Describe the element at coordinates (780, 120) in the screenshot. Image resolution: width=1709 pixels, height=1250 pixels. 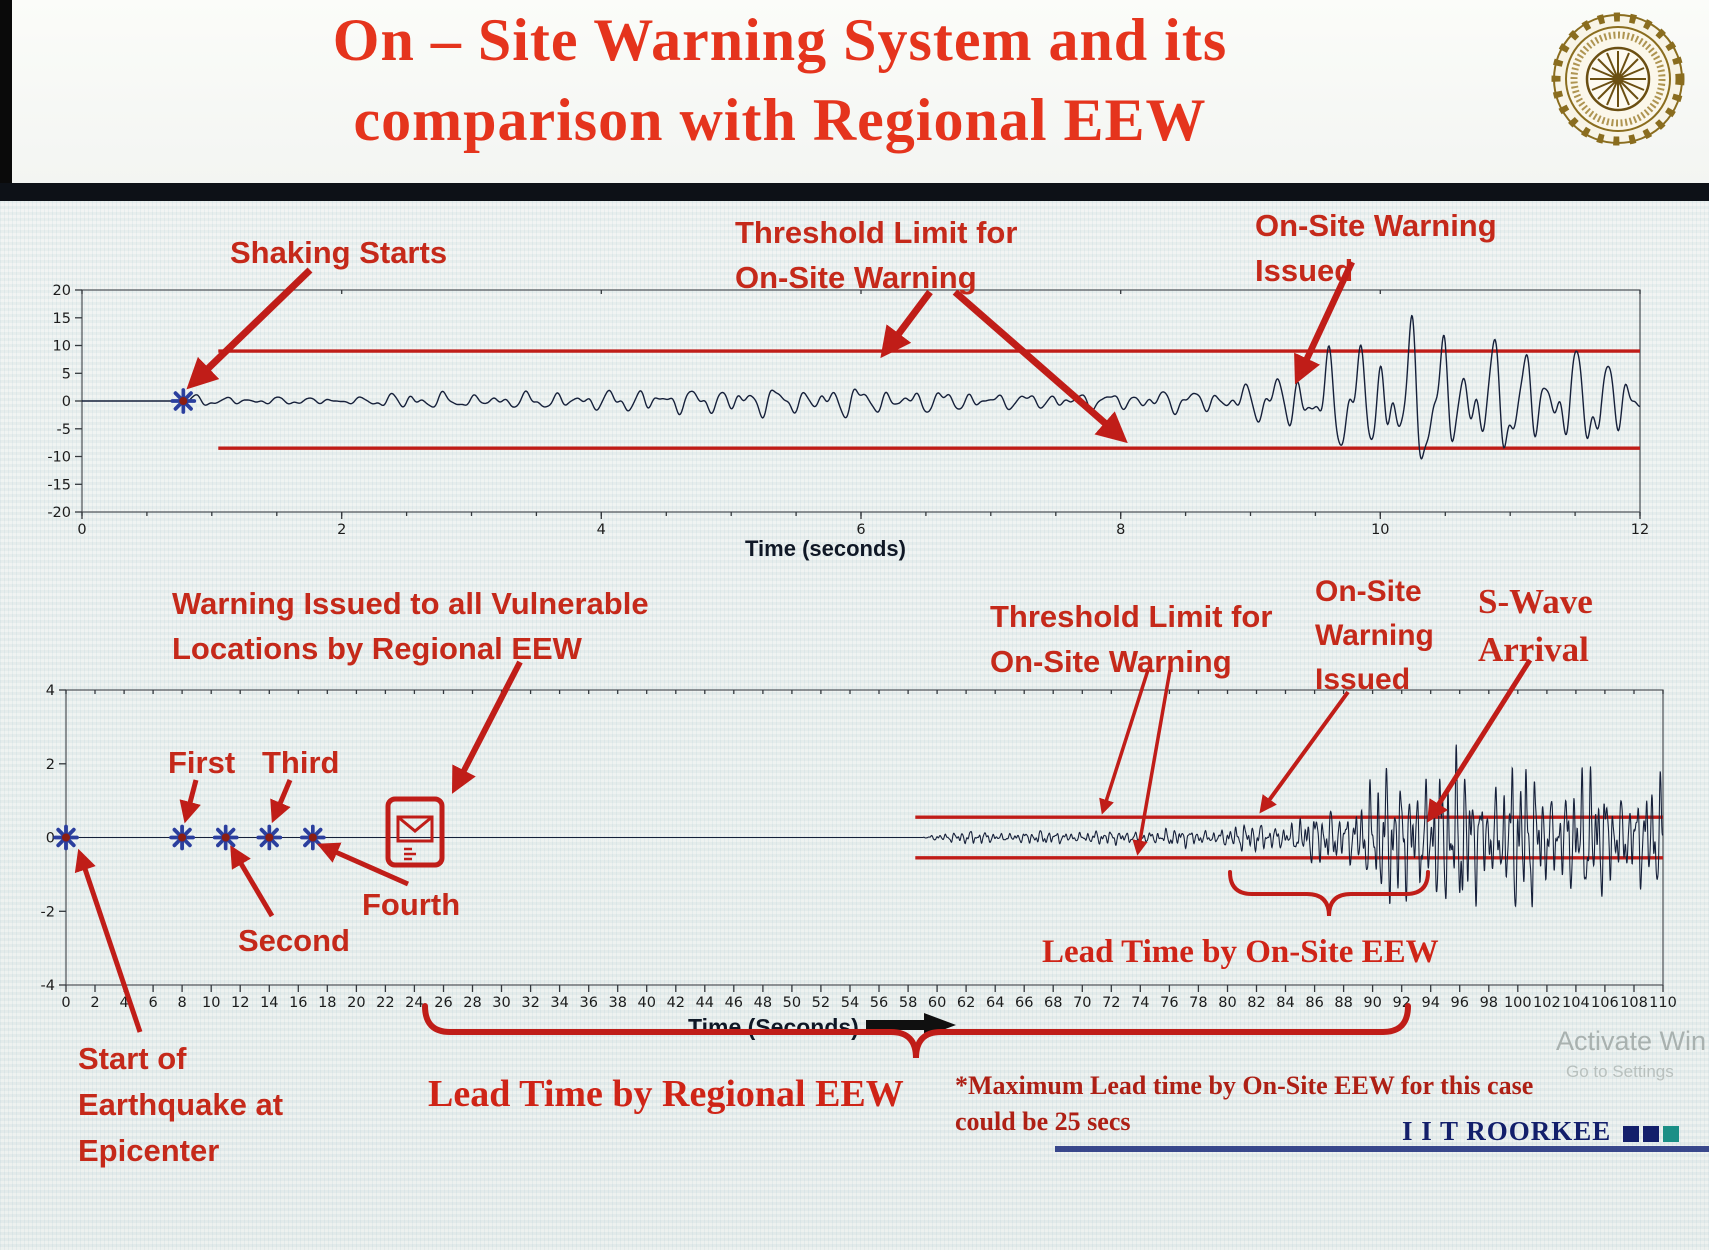
I see `slide-title-line-2: comparison with Regional EEW` at that location.